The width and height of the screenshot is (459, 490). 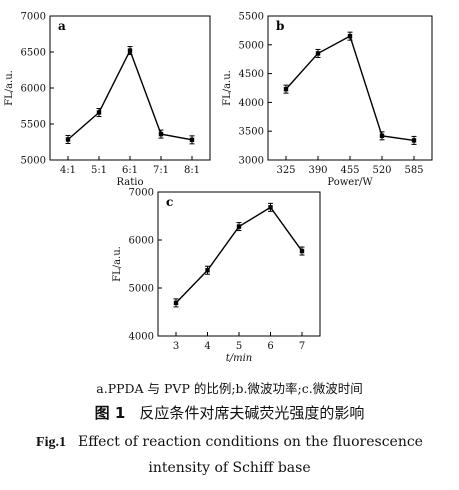 What do you see at coordinates (130, 182) in the screenshot?
I see `x-axis-label: Ratio` at bounding box center [130, 182].